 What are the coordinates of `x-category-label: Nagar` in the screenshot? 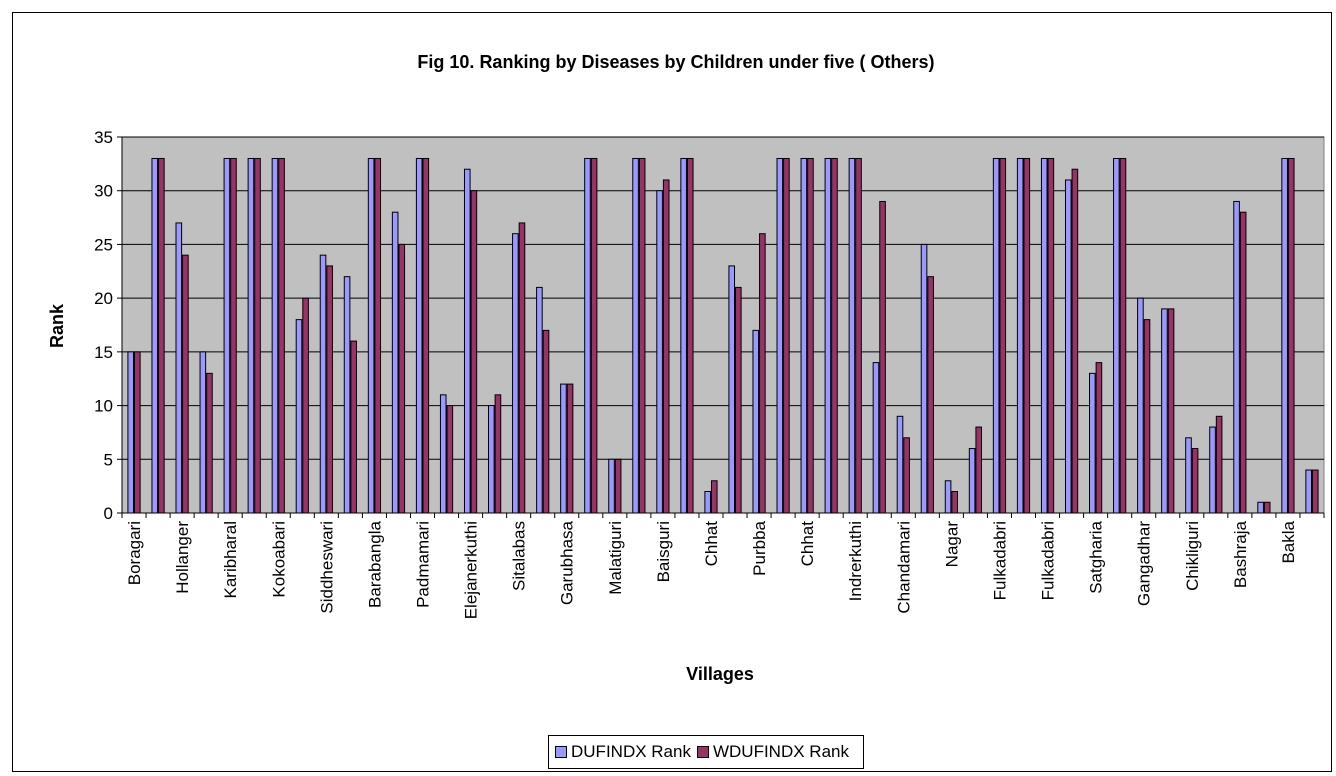 It's located at (951, 544).